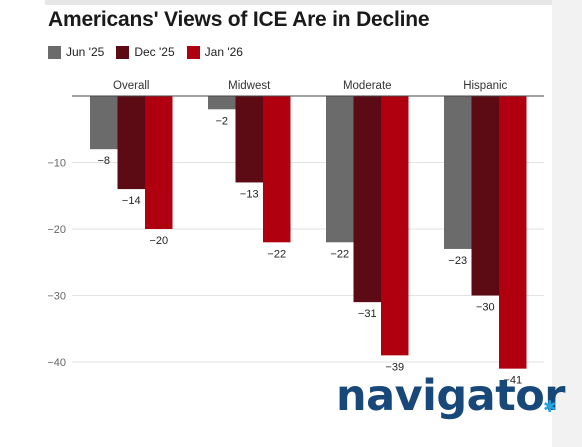 The image size is (582, 447). What do you see at coordinates (158, 241) in the screenshot?
I see `data-label: −20` at bounding box center [158, 241].